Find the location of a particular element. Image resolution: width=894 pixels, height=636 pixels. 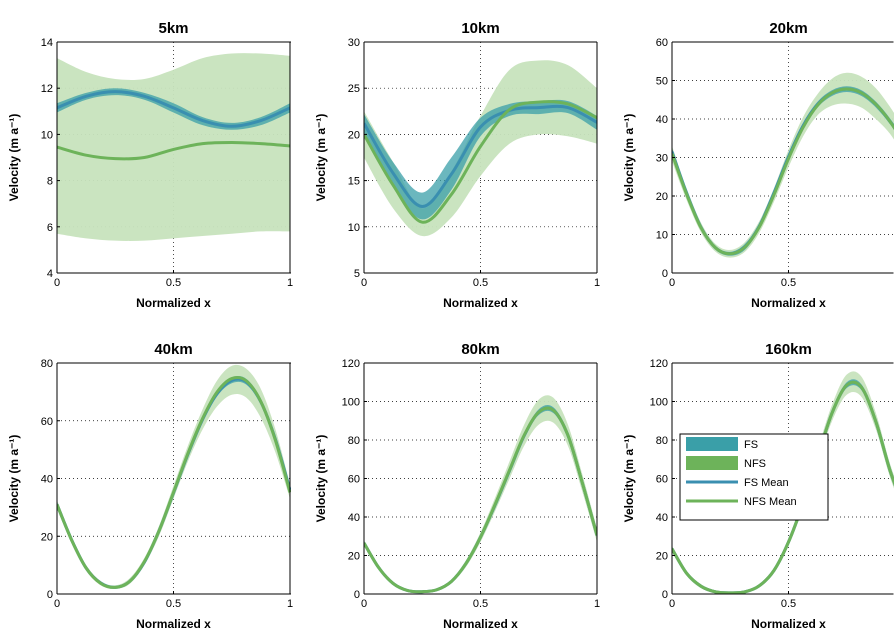

series-band-nfs is located at coordinates (783, 165).